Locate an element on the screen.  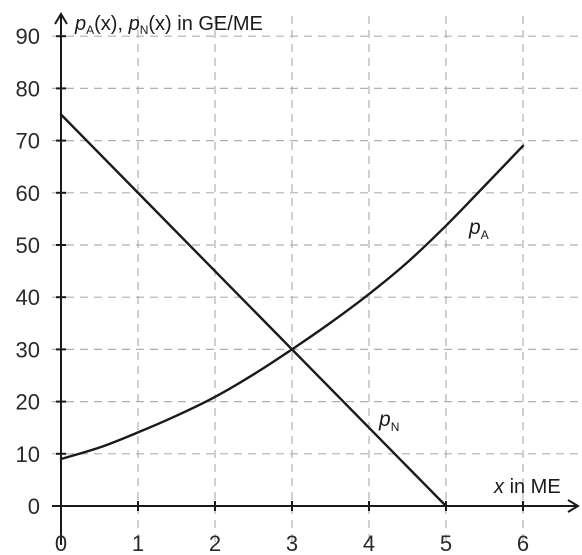
x-tick-label: 0 is located at coordinates (61, 543).